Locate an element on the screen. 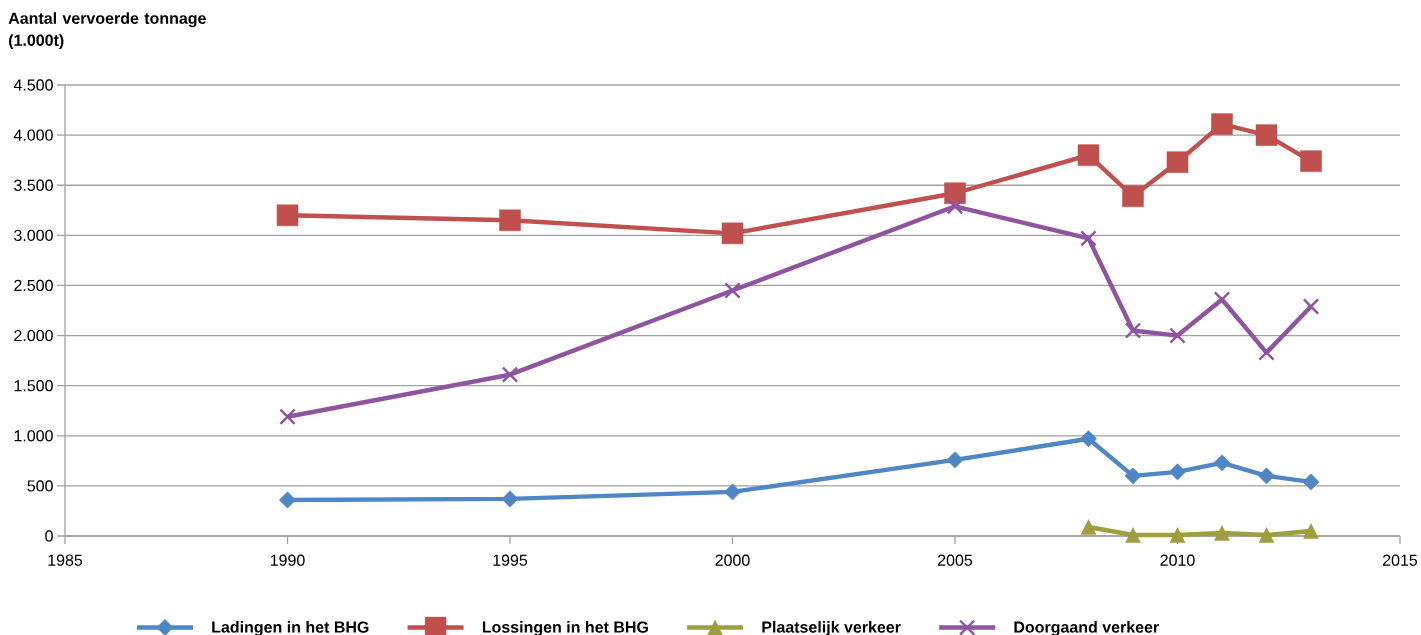 This screenshot has height=635, width=1421. y-tick-label: 3.000 is located at coordinates (33, 235).